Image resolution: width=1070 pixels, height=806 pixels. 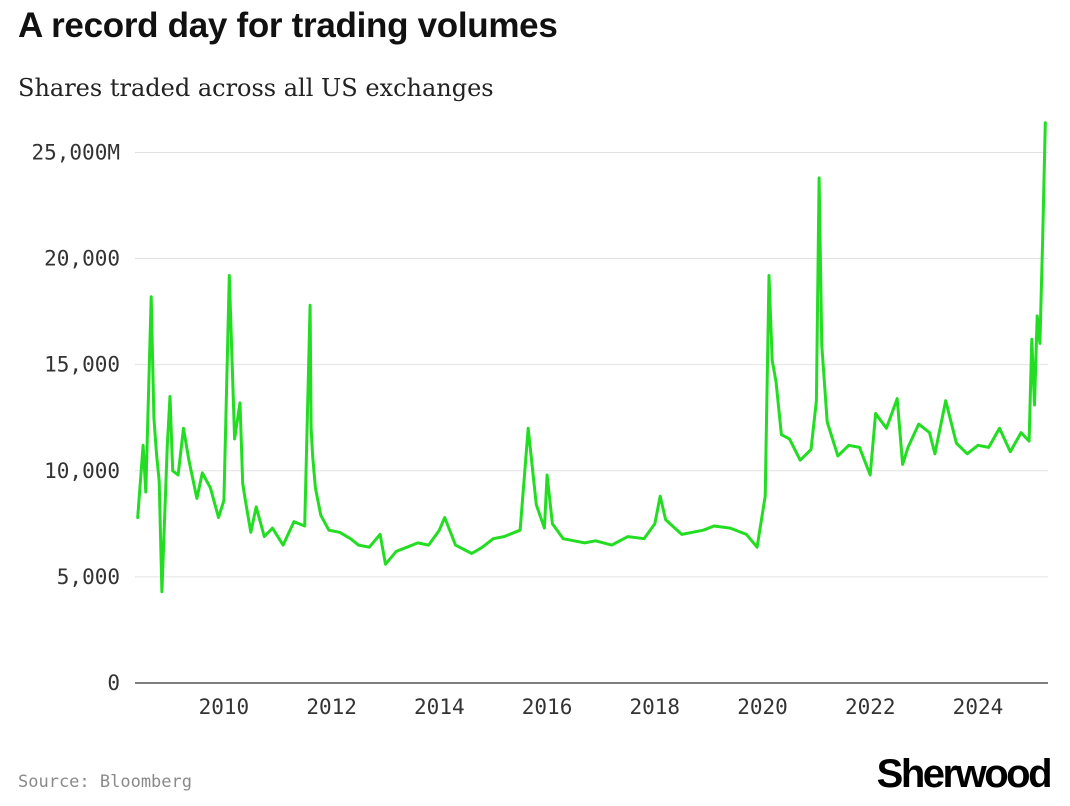 What do you see at coordinates (964, 774) in the screenshot?
I see `brand-logo: Sherwood` at bounding box center [964, 774].